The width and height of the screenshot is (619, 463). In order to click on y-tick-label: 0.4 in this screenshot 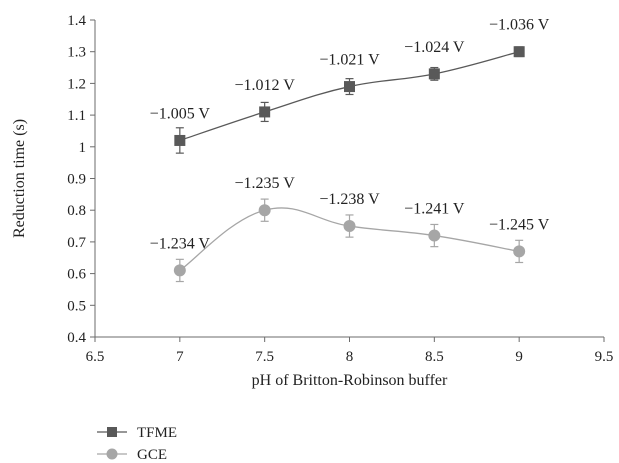, I will do `click(76, 338)`.